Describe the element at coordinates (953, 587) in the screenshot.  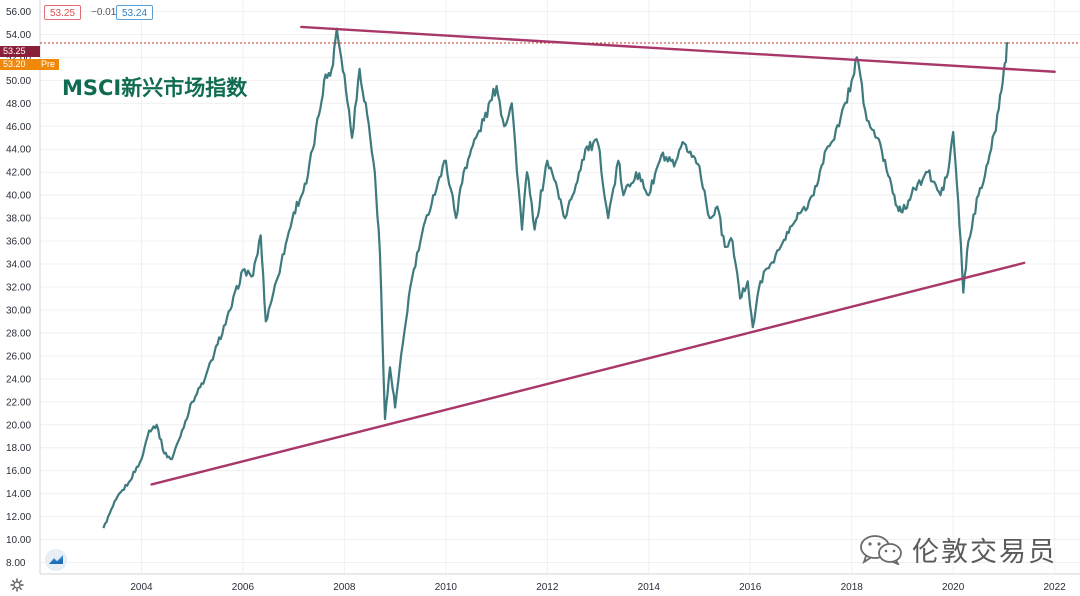
I see `x-tick-label: 2020` at that location.